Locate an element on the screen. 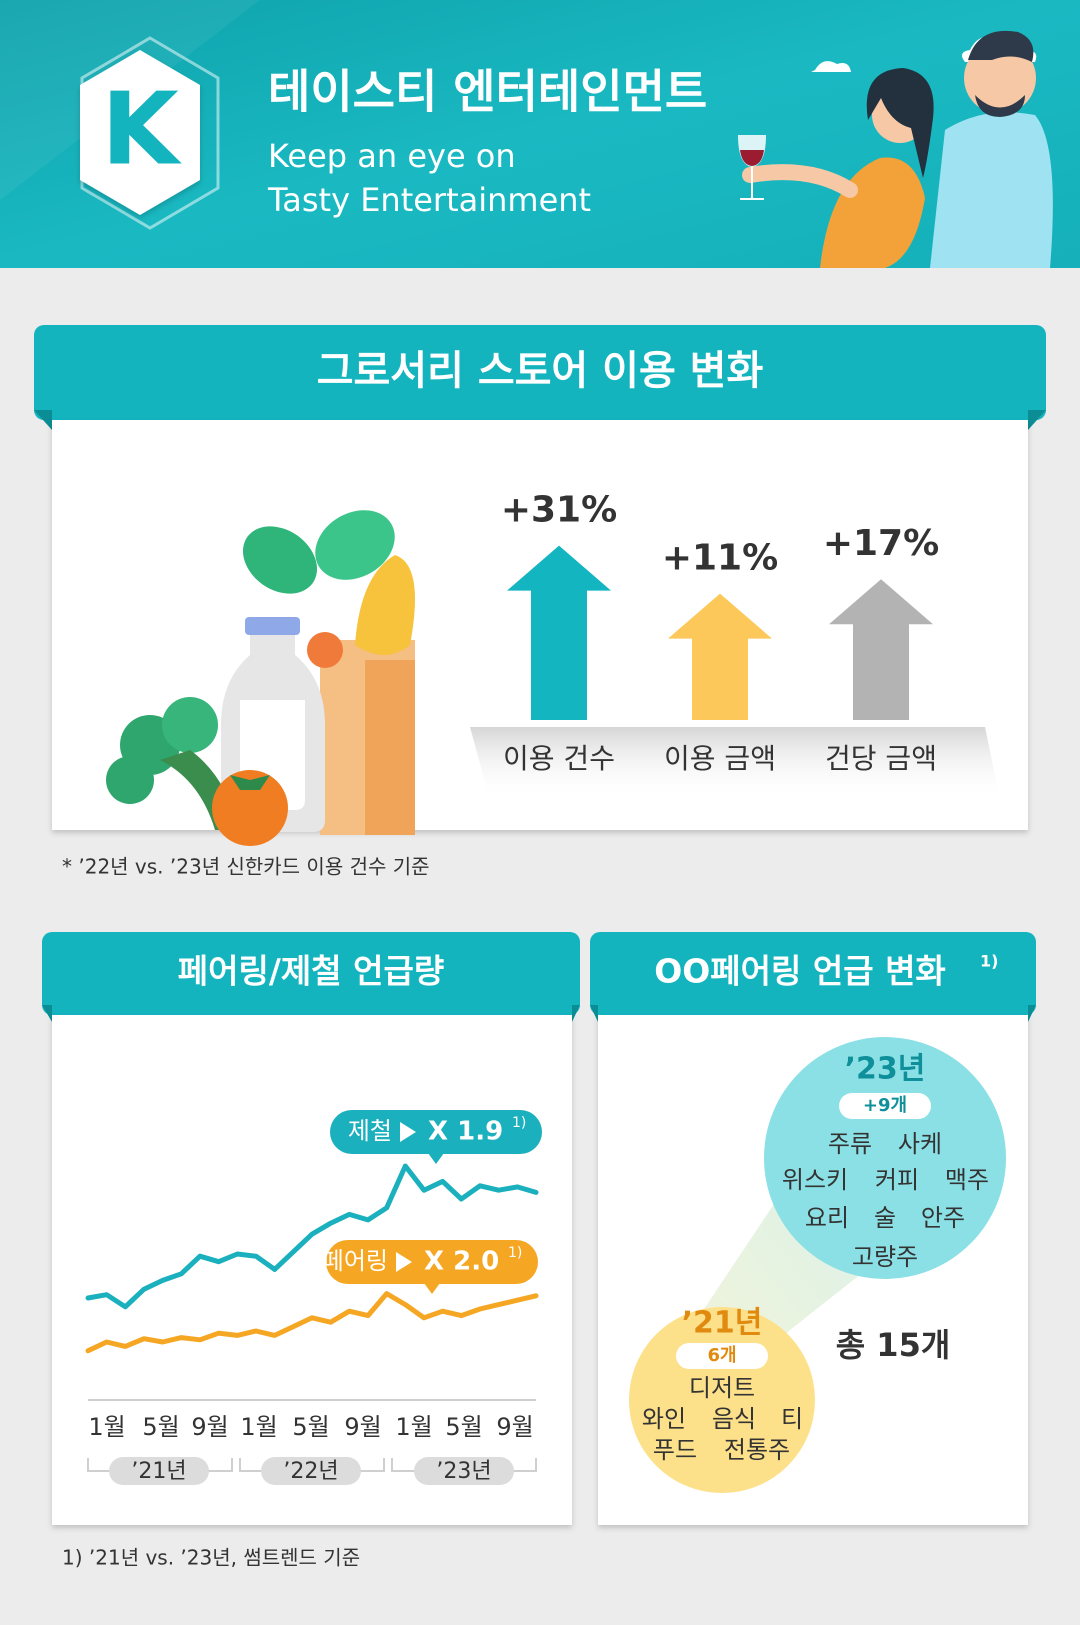 The width and height of the screenshot is (1080, 1625). pairing-item: 맥주 is located at coordinates (967, 1180).